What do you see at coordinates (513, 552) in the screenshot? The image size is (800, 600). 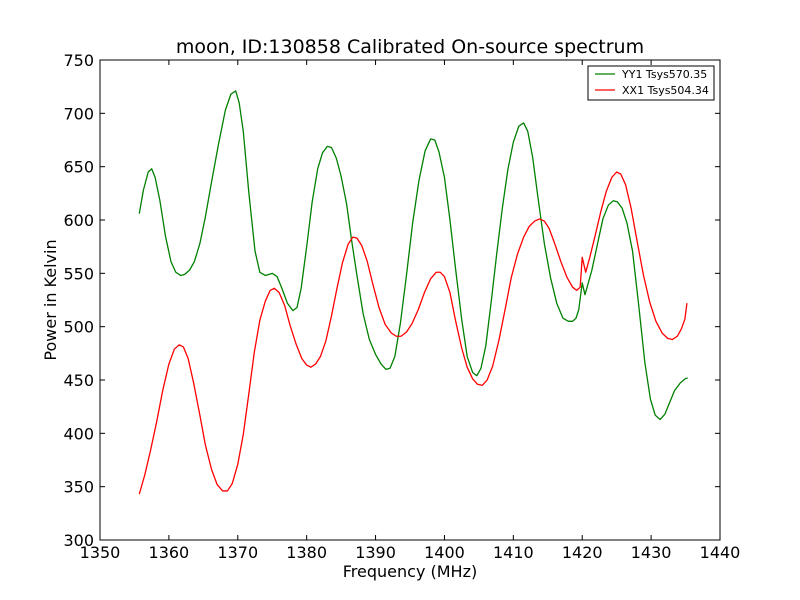 I see `x-tick-label: 1410` at bounding box center [513, 552].